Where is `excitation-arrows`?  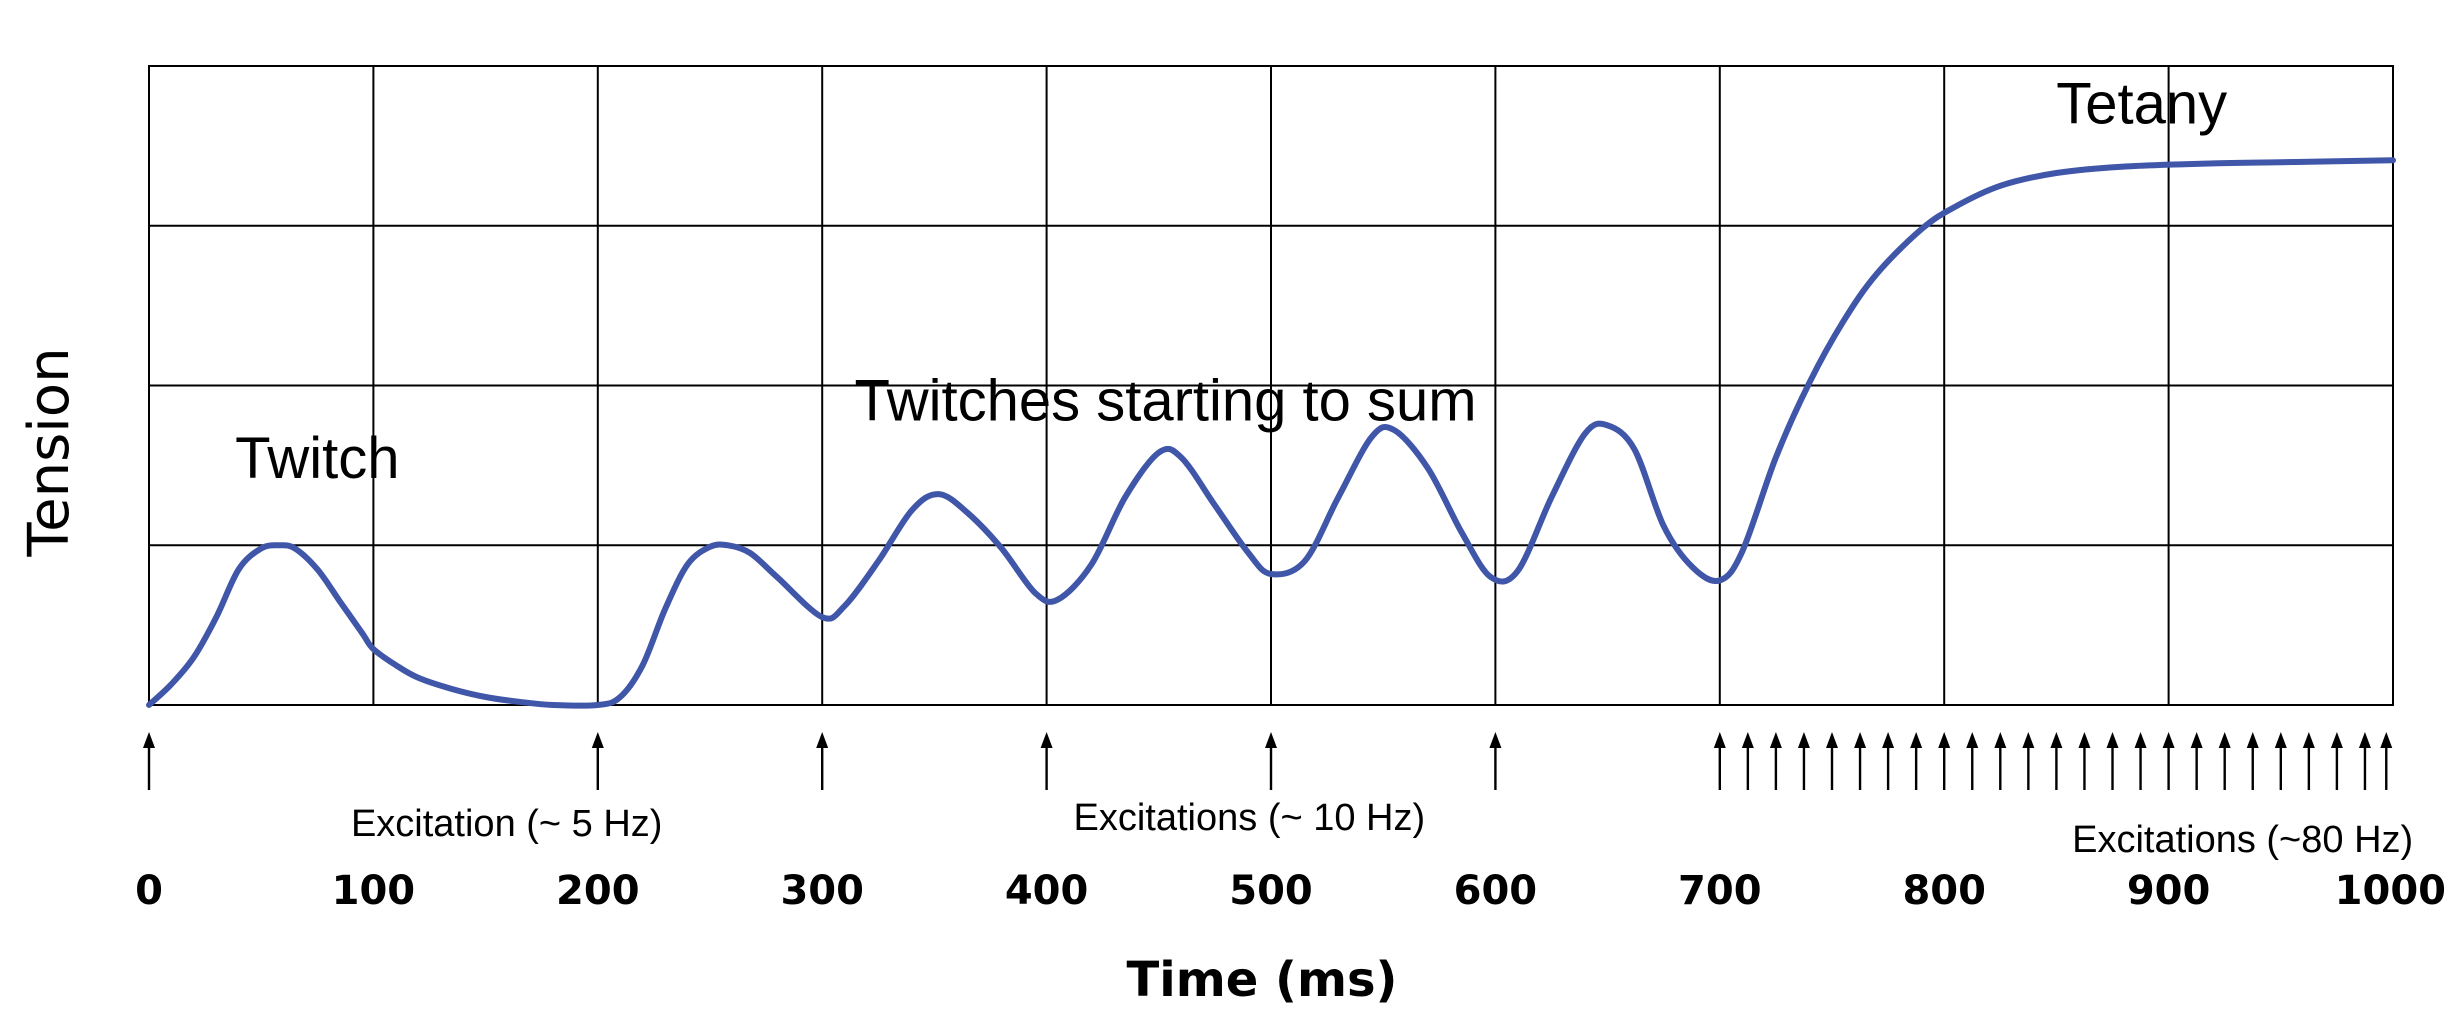 excitation-arrows is located at coordinates (1268, 761).